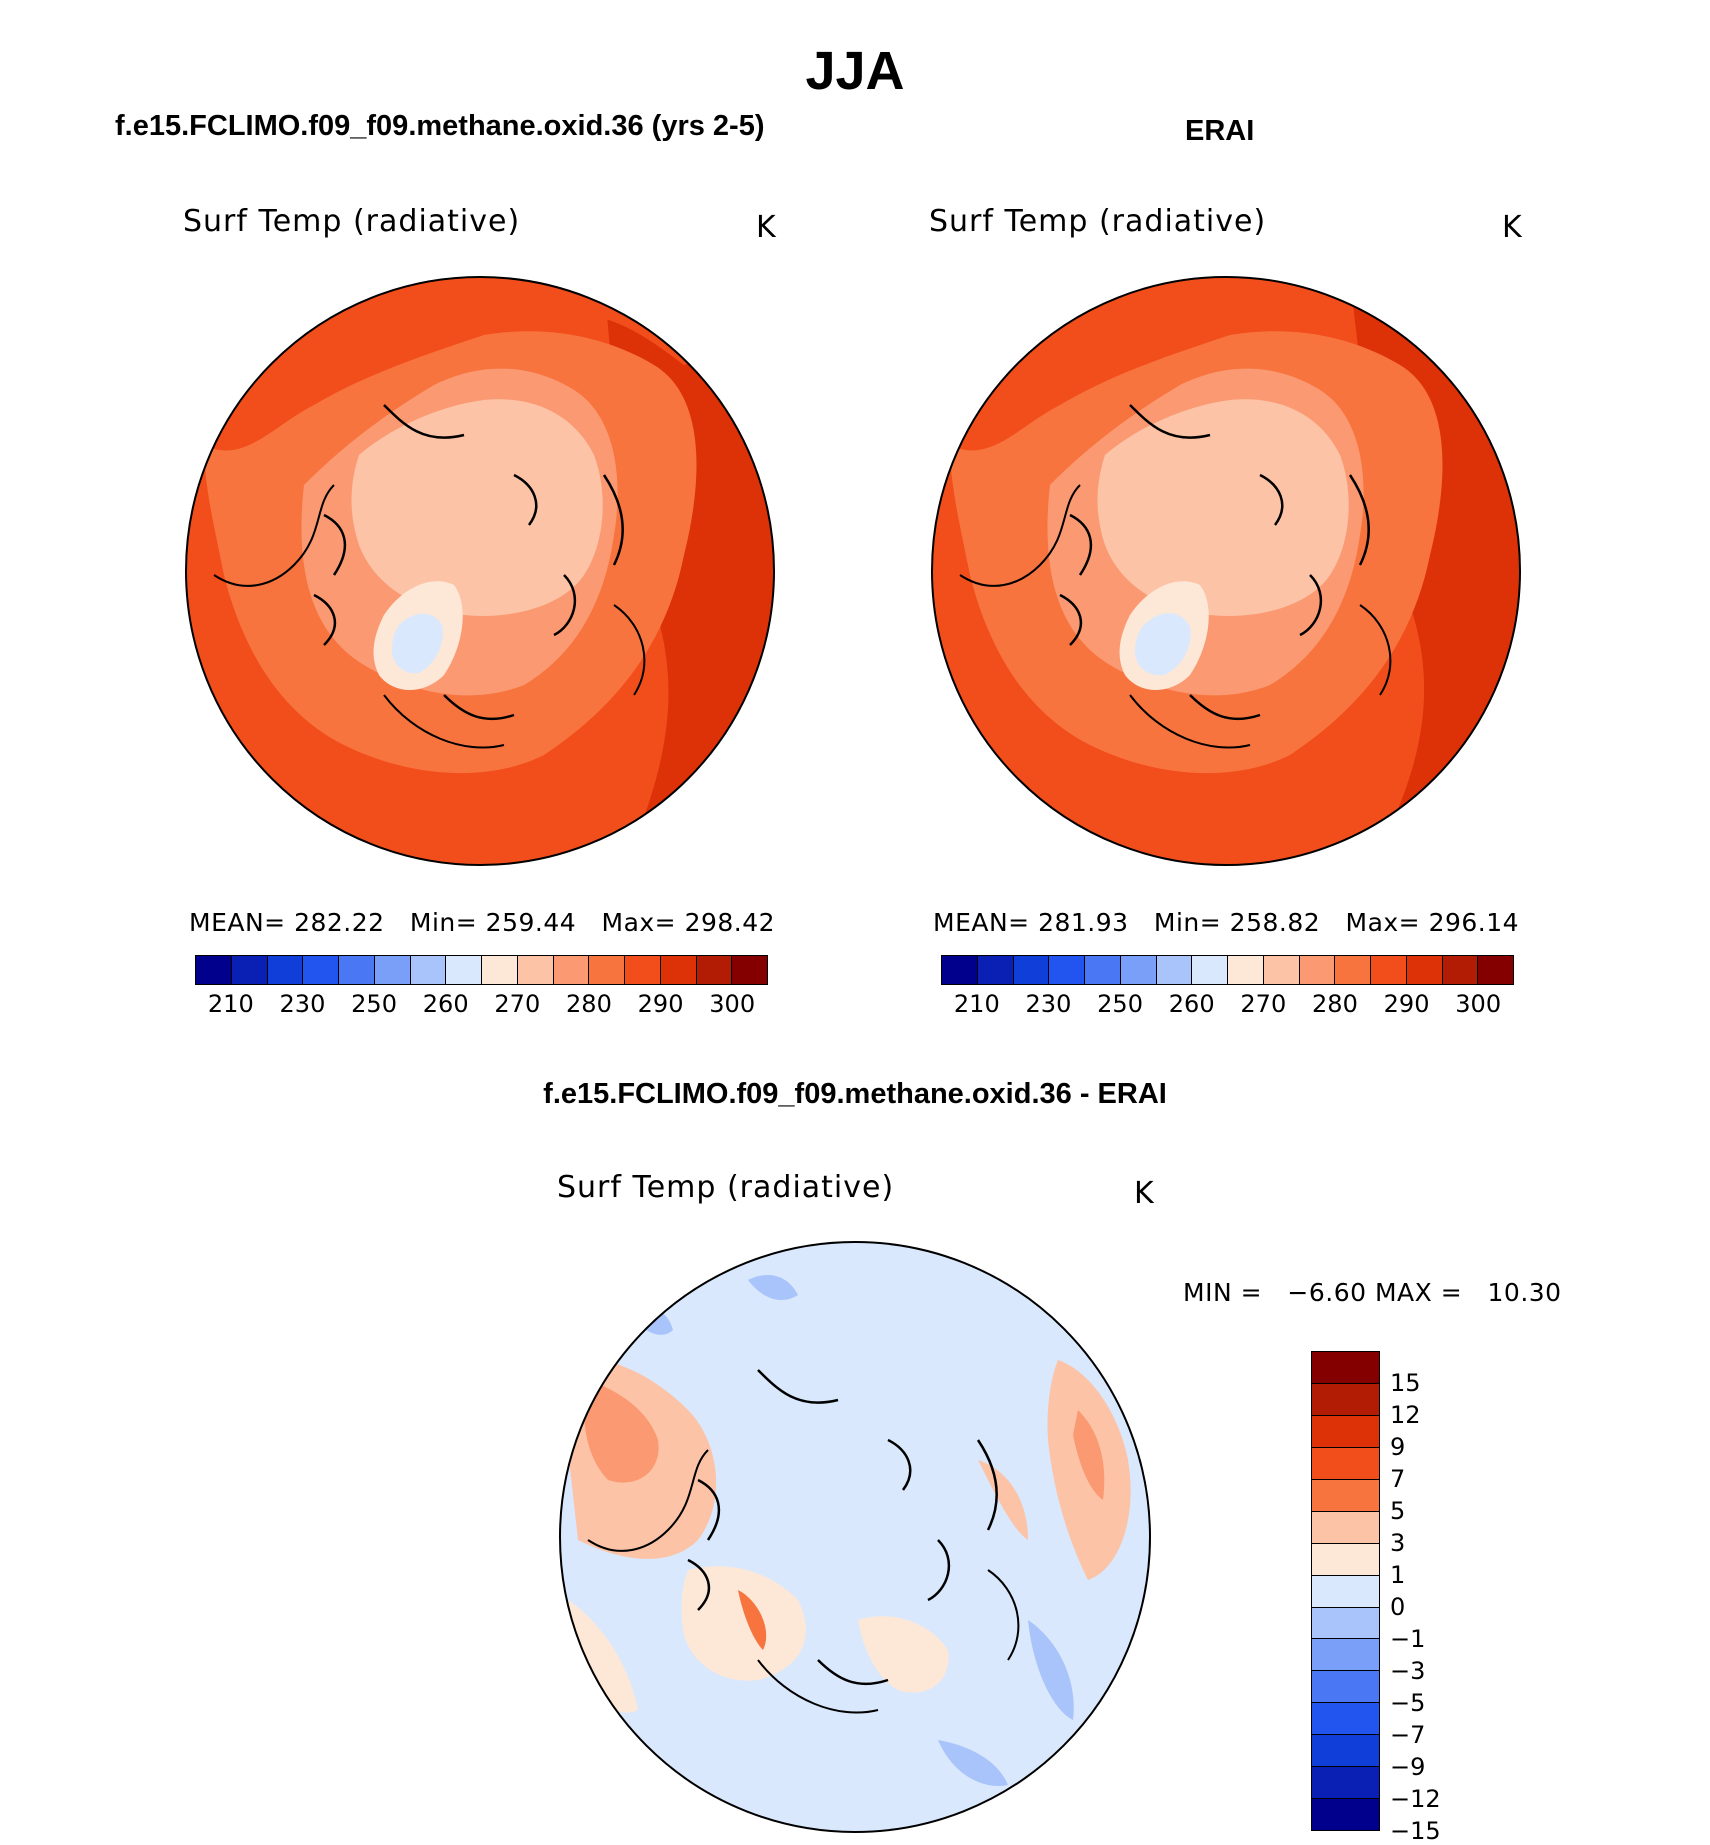  Describe the element at coordinates (1398, 1447) in the screenshot. I see `colorbar-tick-label: 9` at that location.